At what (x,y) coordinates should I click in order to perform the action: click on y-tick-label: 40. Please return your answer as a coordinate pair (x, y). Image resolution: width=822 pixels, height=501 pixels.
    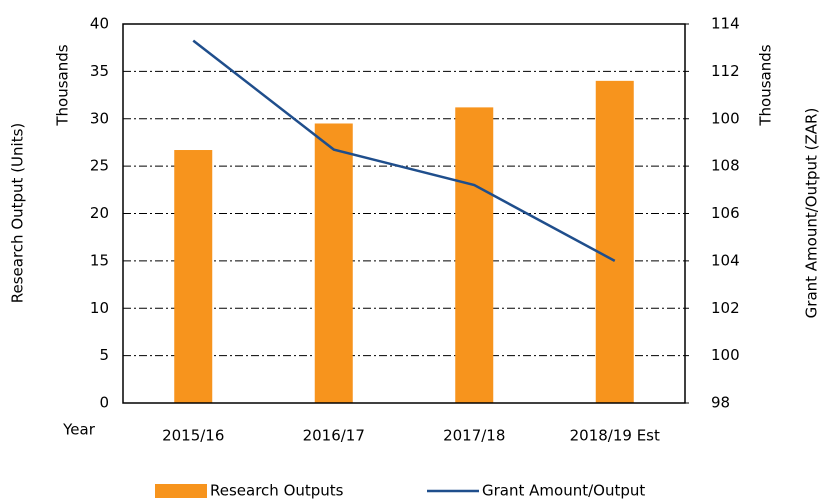
    Looking at the image, I should click on (99, 24).